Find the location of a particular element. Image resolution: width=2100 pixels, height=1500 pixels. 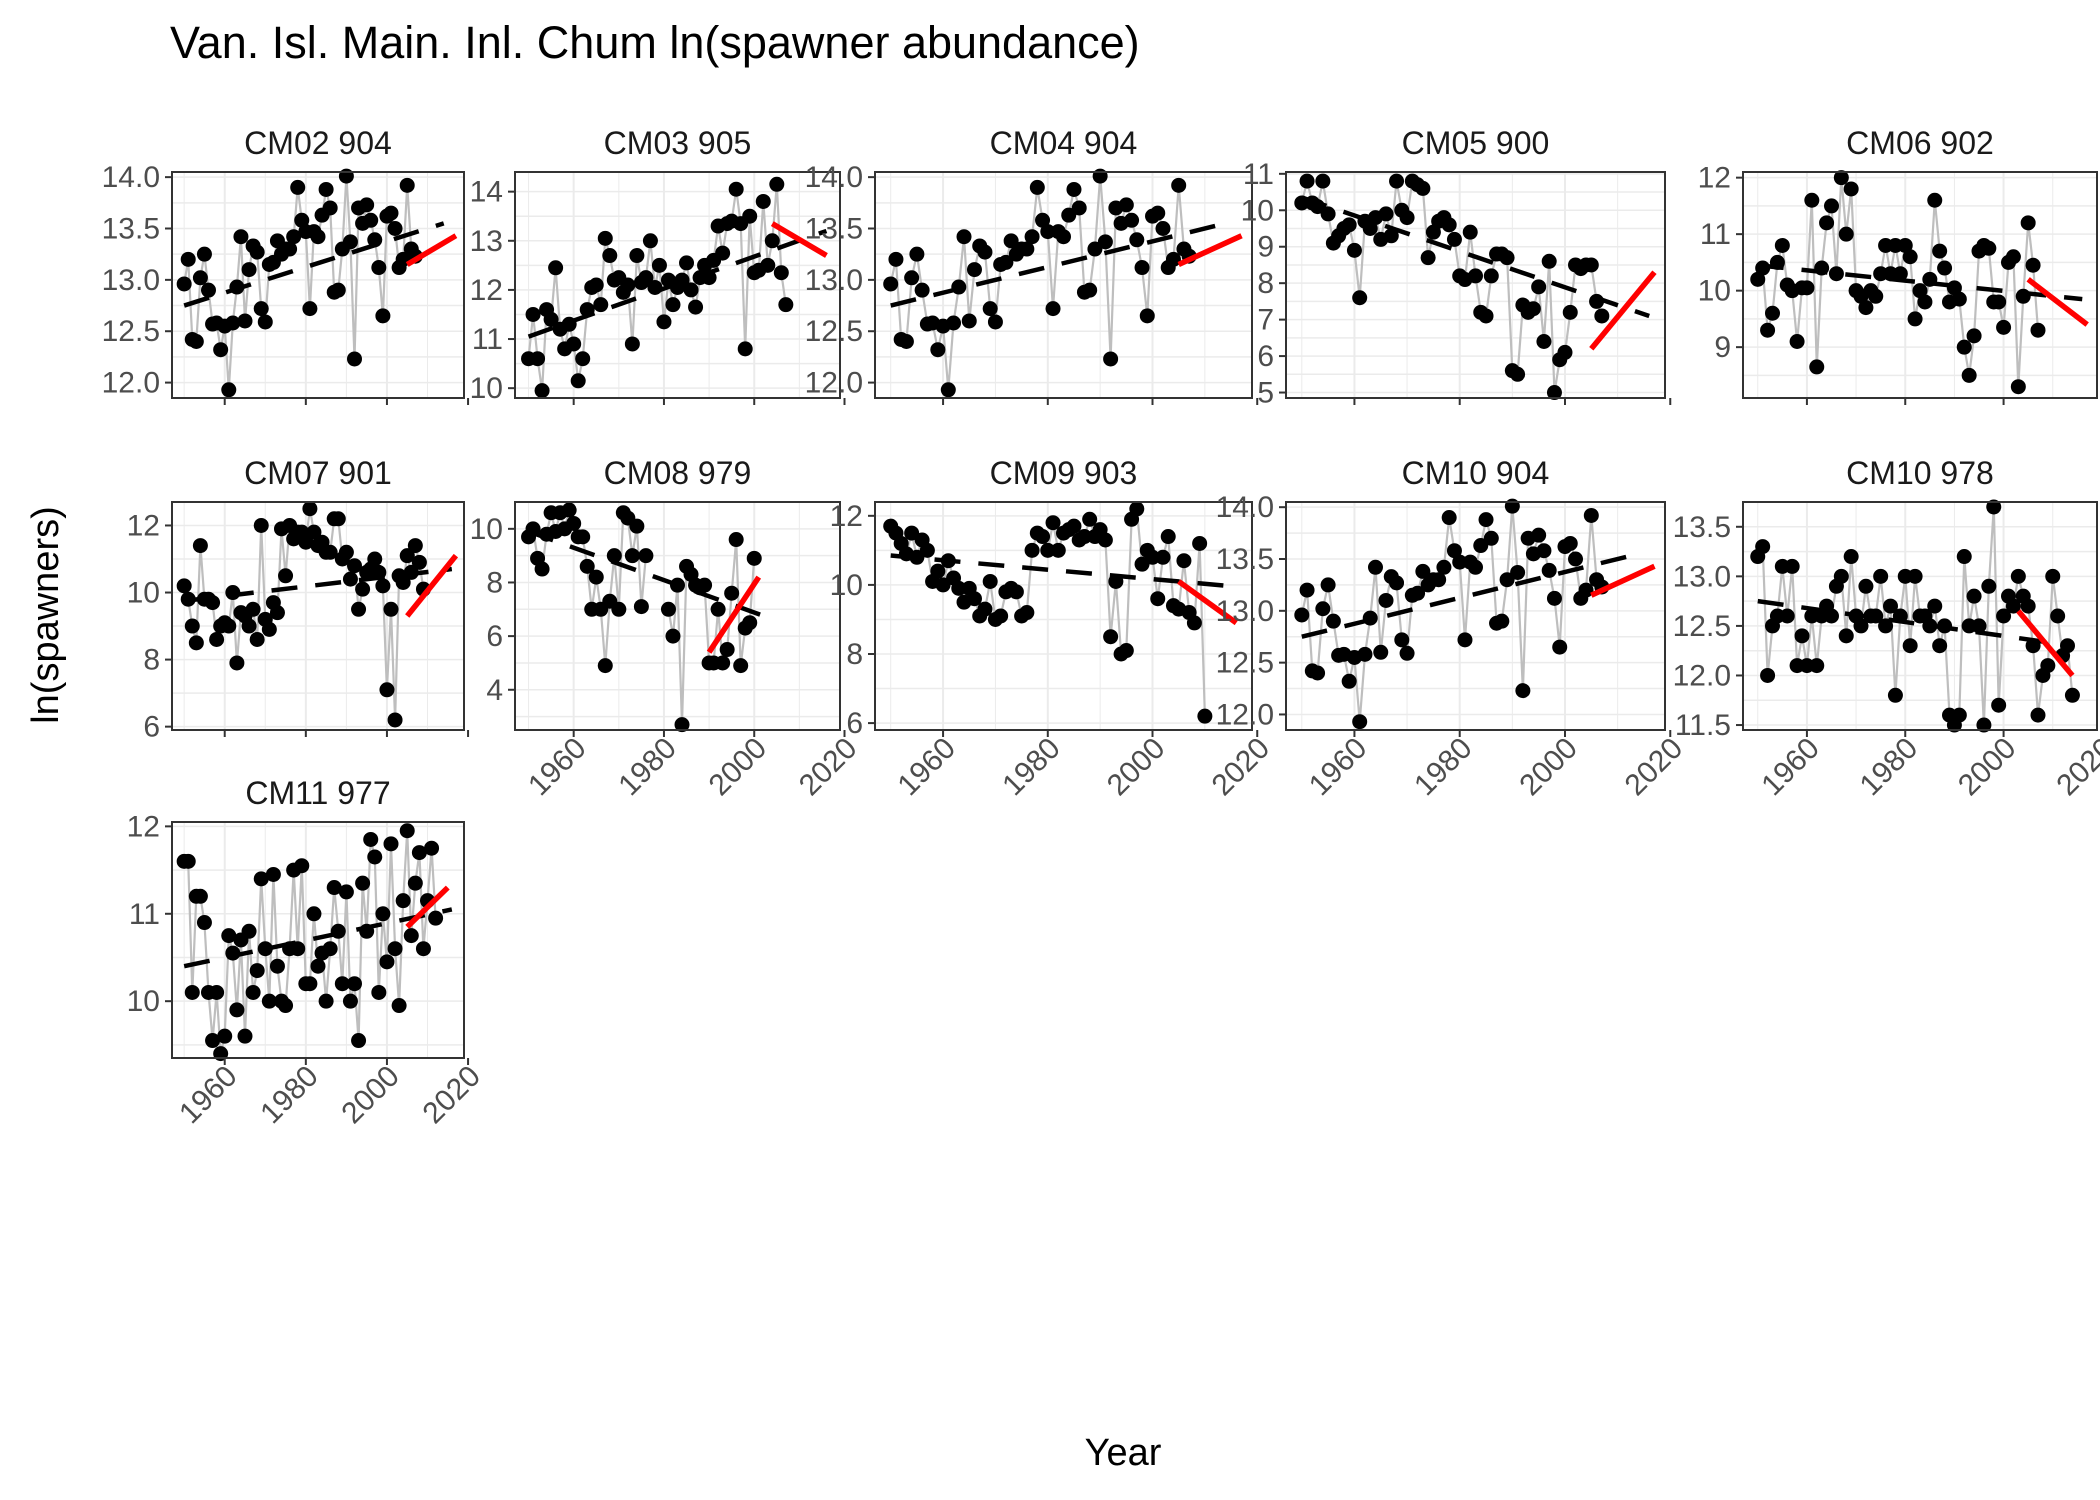

y-tick-label: 11 is located at coordinates (487, 339).